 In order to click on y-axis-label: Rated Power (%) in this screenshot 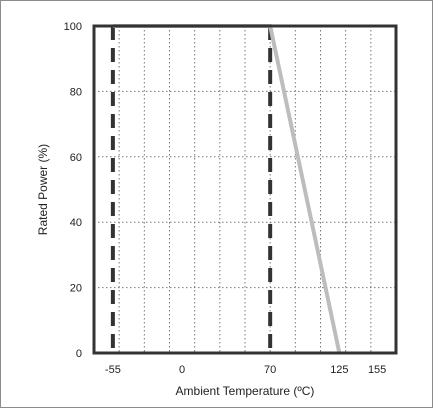, I will do `click(43, 189)`.